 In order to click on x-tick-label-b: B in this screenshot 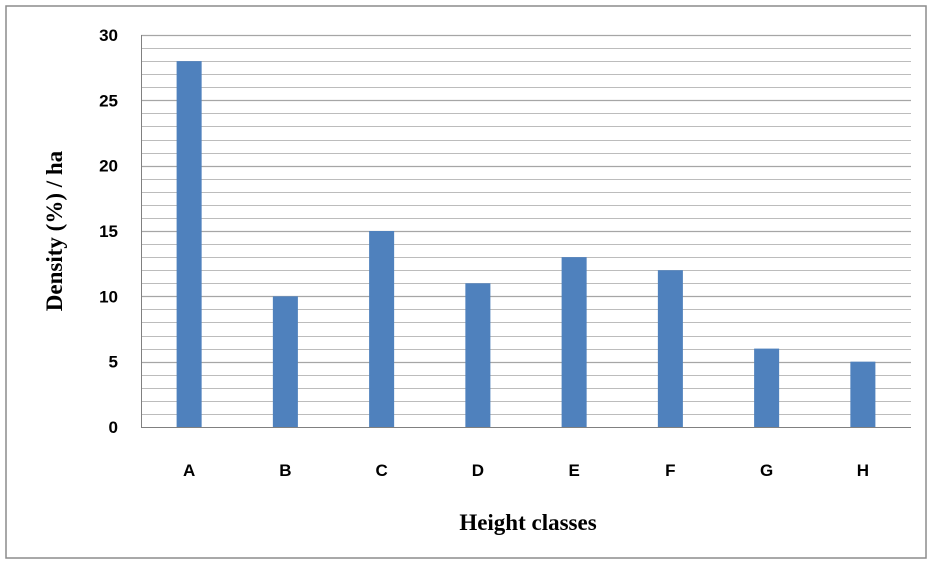, I will do `click(285, 470)`.